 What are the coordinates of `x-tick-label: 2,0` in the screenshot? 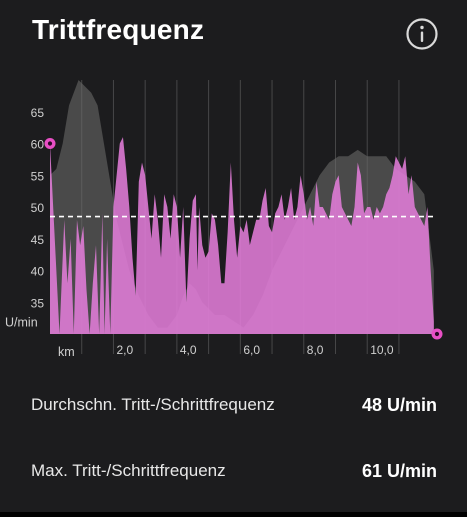 It's located at (124, 350).